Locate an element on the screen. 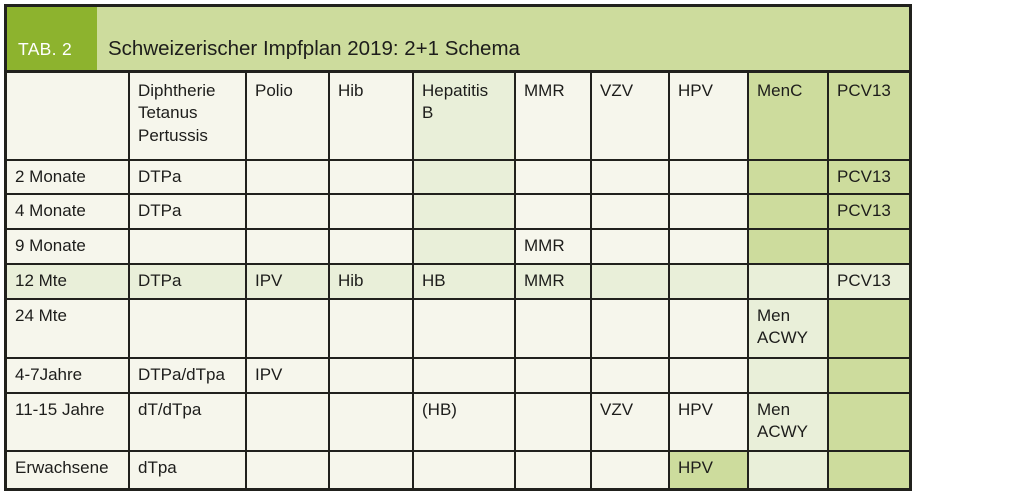 The image size is (1024, 495). column-header-cell: HPV is located at coordinates (707, 116).